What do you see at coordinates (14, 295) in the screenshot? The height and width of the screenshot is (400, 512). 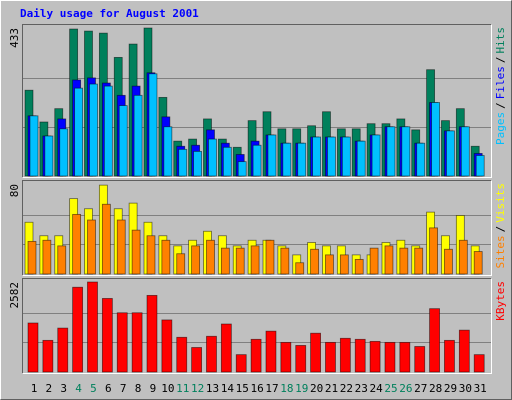 I see `y-tick-label: 2582` at bounding box center [14, 295].